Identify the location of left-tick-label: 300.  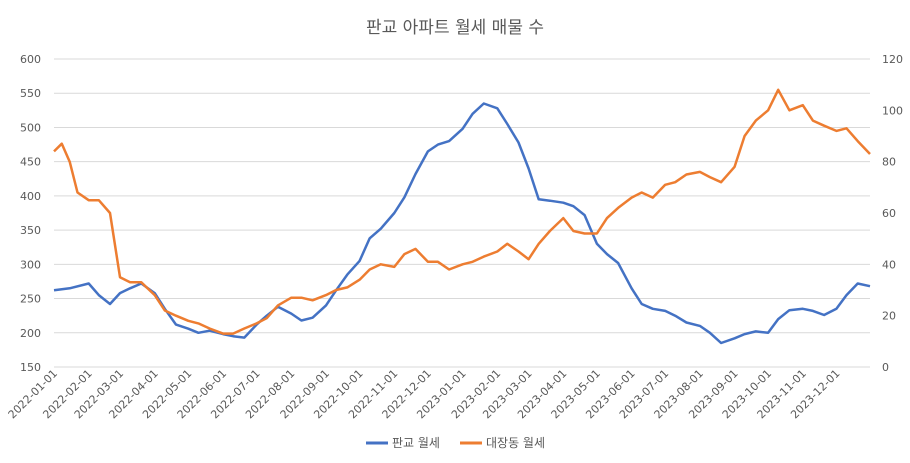
(30, 264).